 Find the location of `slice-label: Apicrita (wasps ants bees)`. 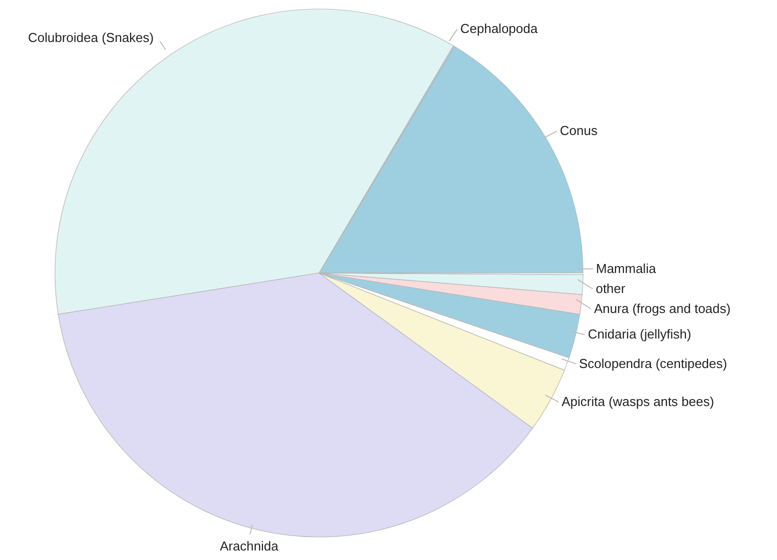

slice-label: Apicrita (wasps ants bees) is located at coordinates (638, 401).